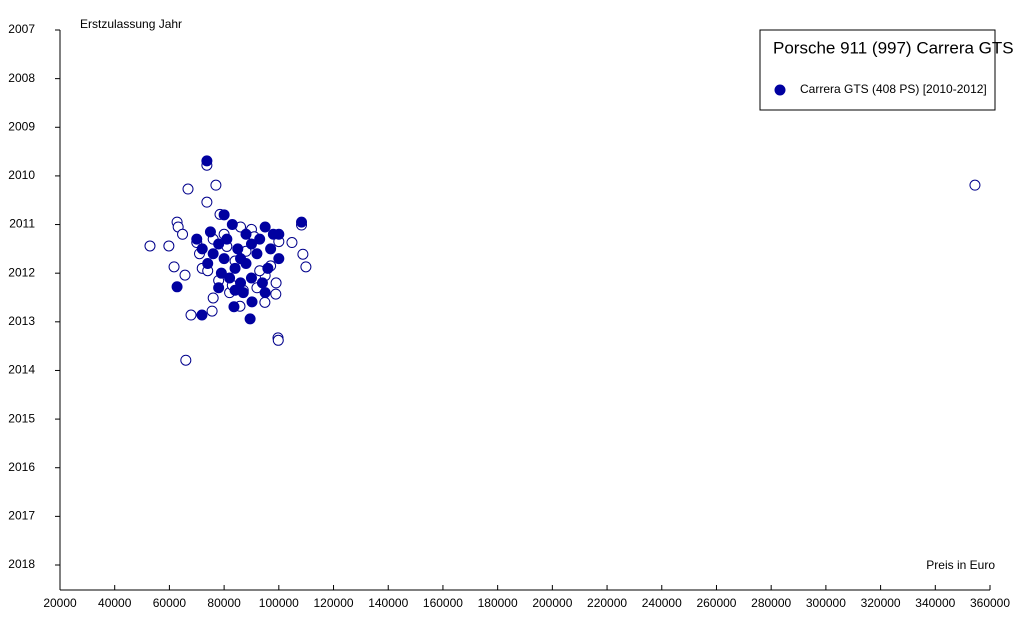  What do you see at coordinates (780, 90) in the screenshot?
I see `legend-marker` at bounding box center [780, 90].